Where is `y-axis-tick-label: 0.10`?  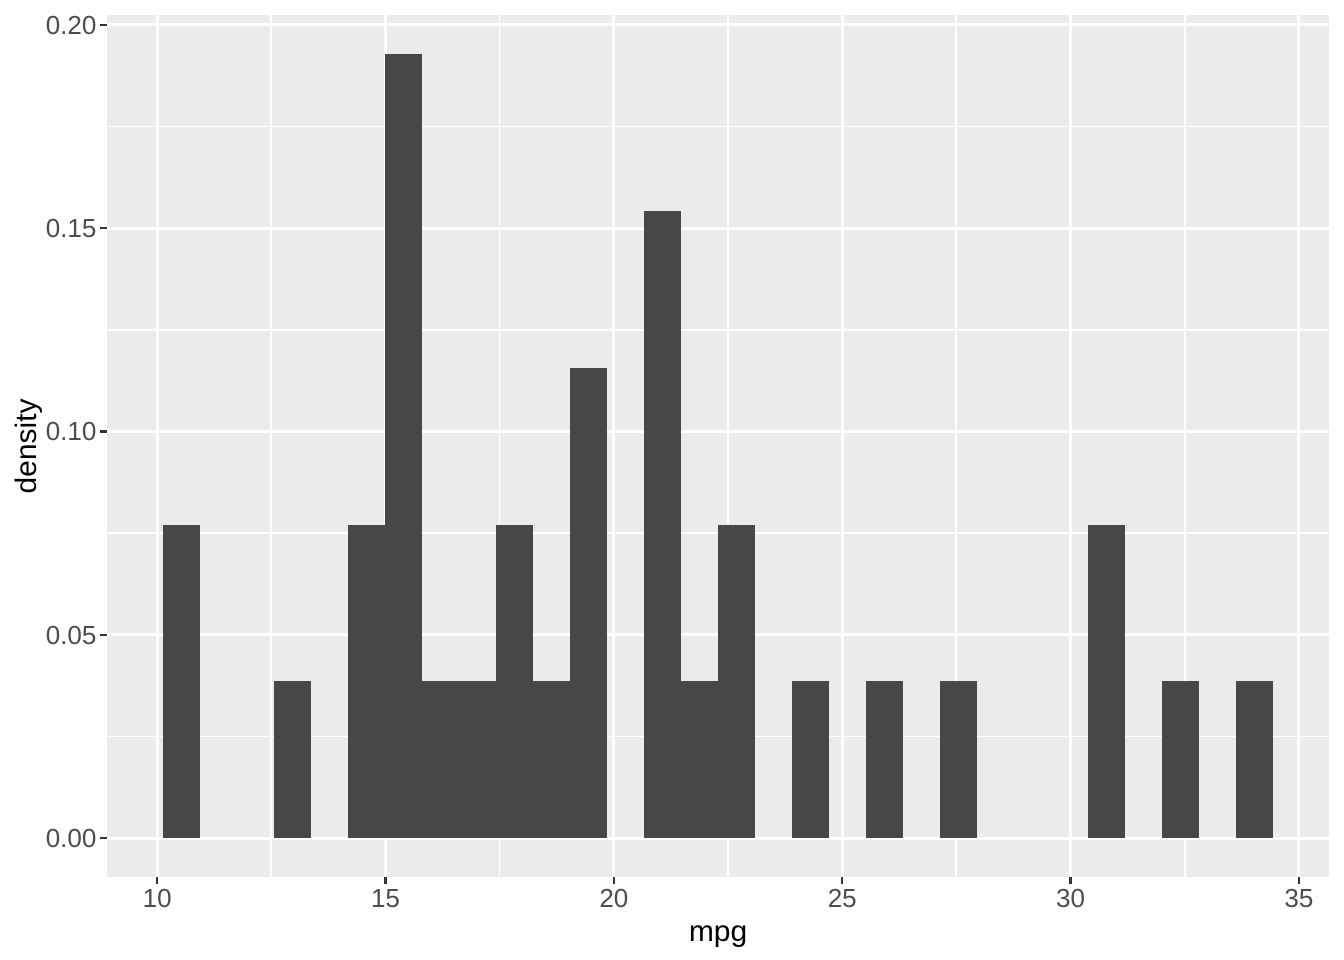
y-axis-tick-label: 0.10 is located at coordinates (71, 431).